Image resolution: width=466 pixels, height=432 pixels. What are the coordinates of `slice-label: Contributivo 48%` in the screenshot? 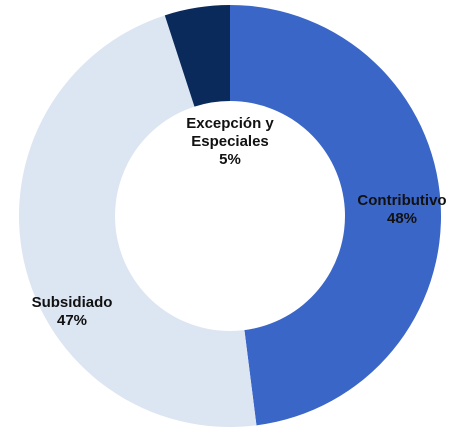 It's located at (402, 210).